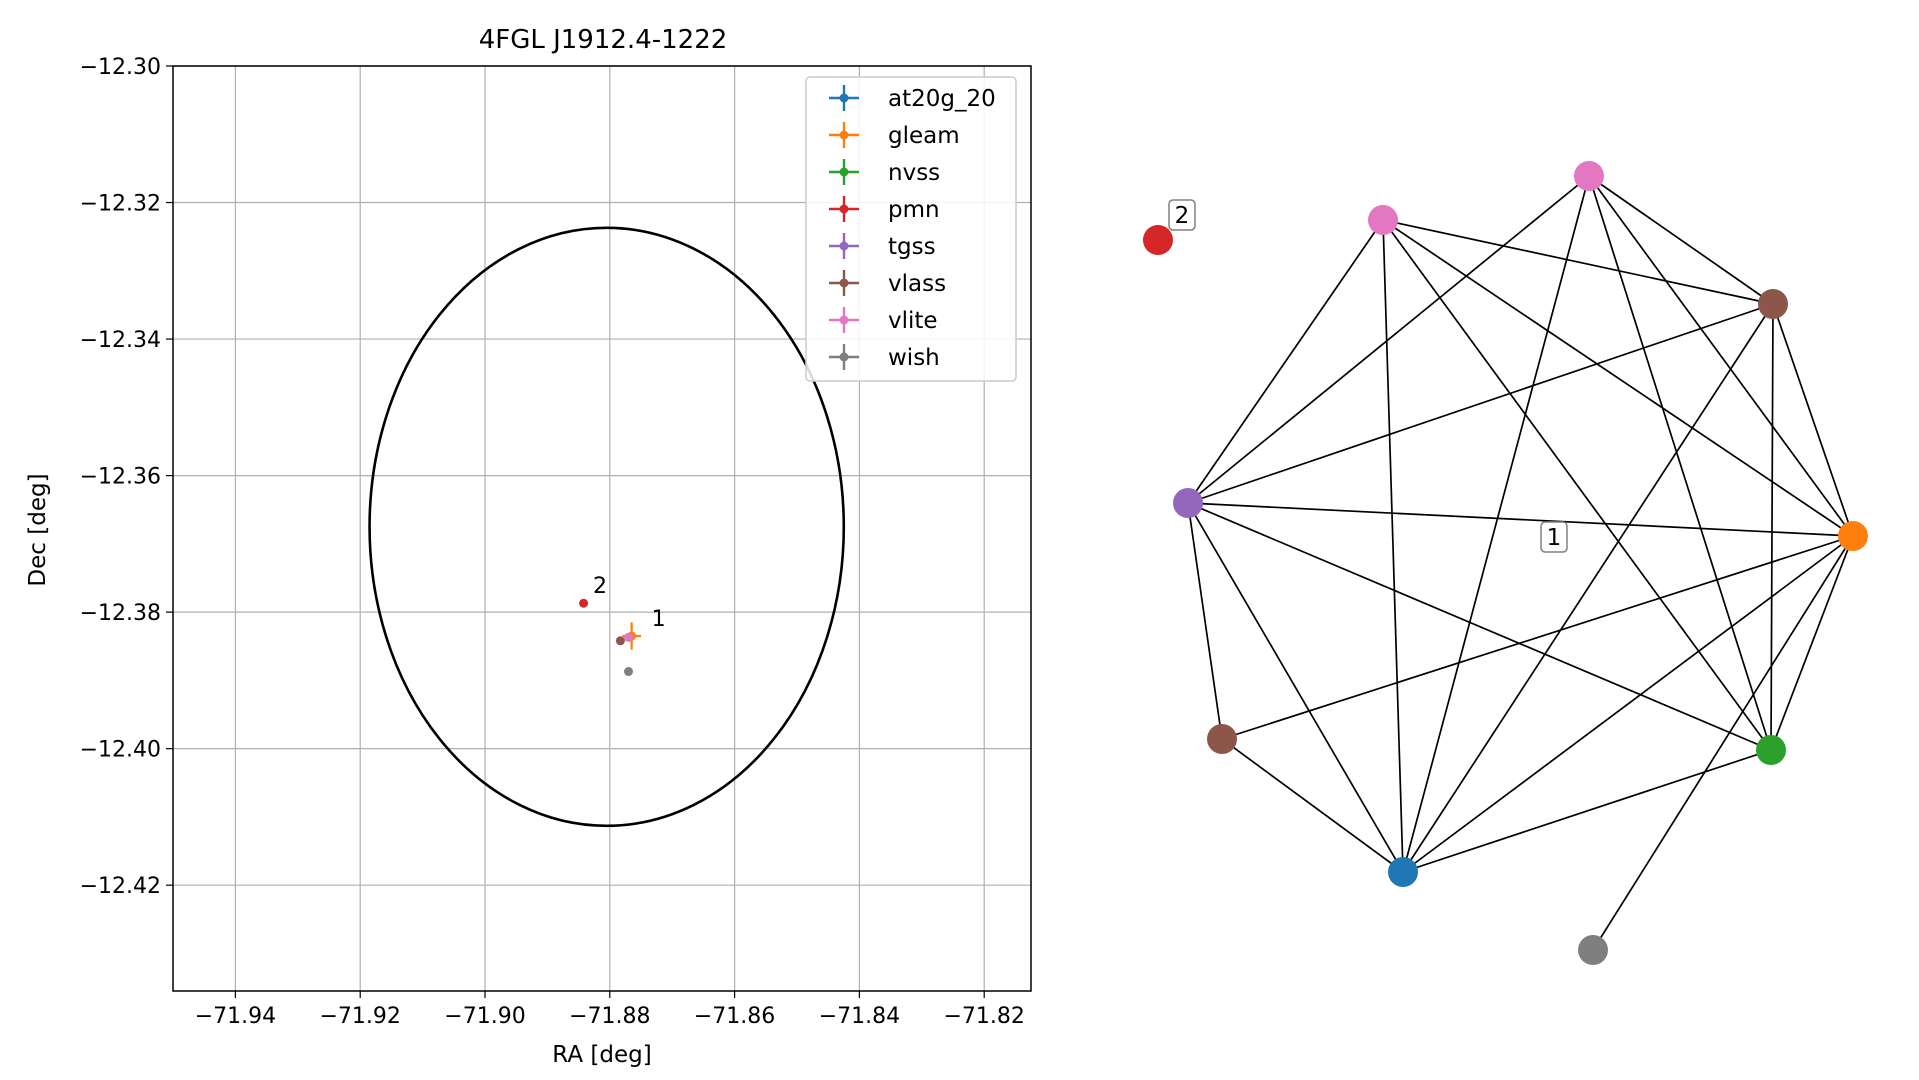  I want to click on y-tick-label: −12.38, so click(120, 613).